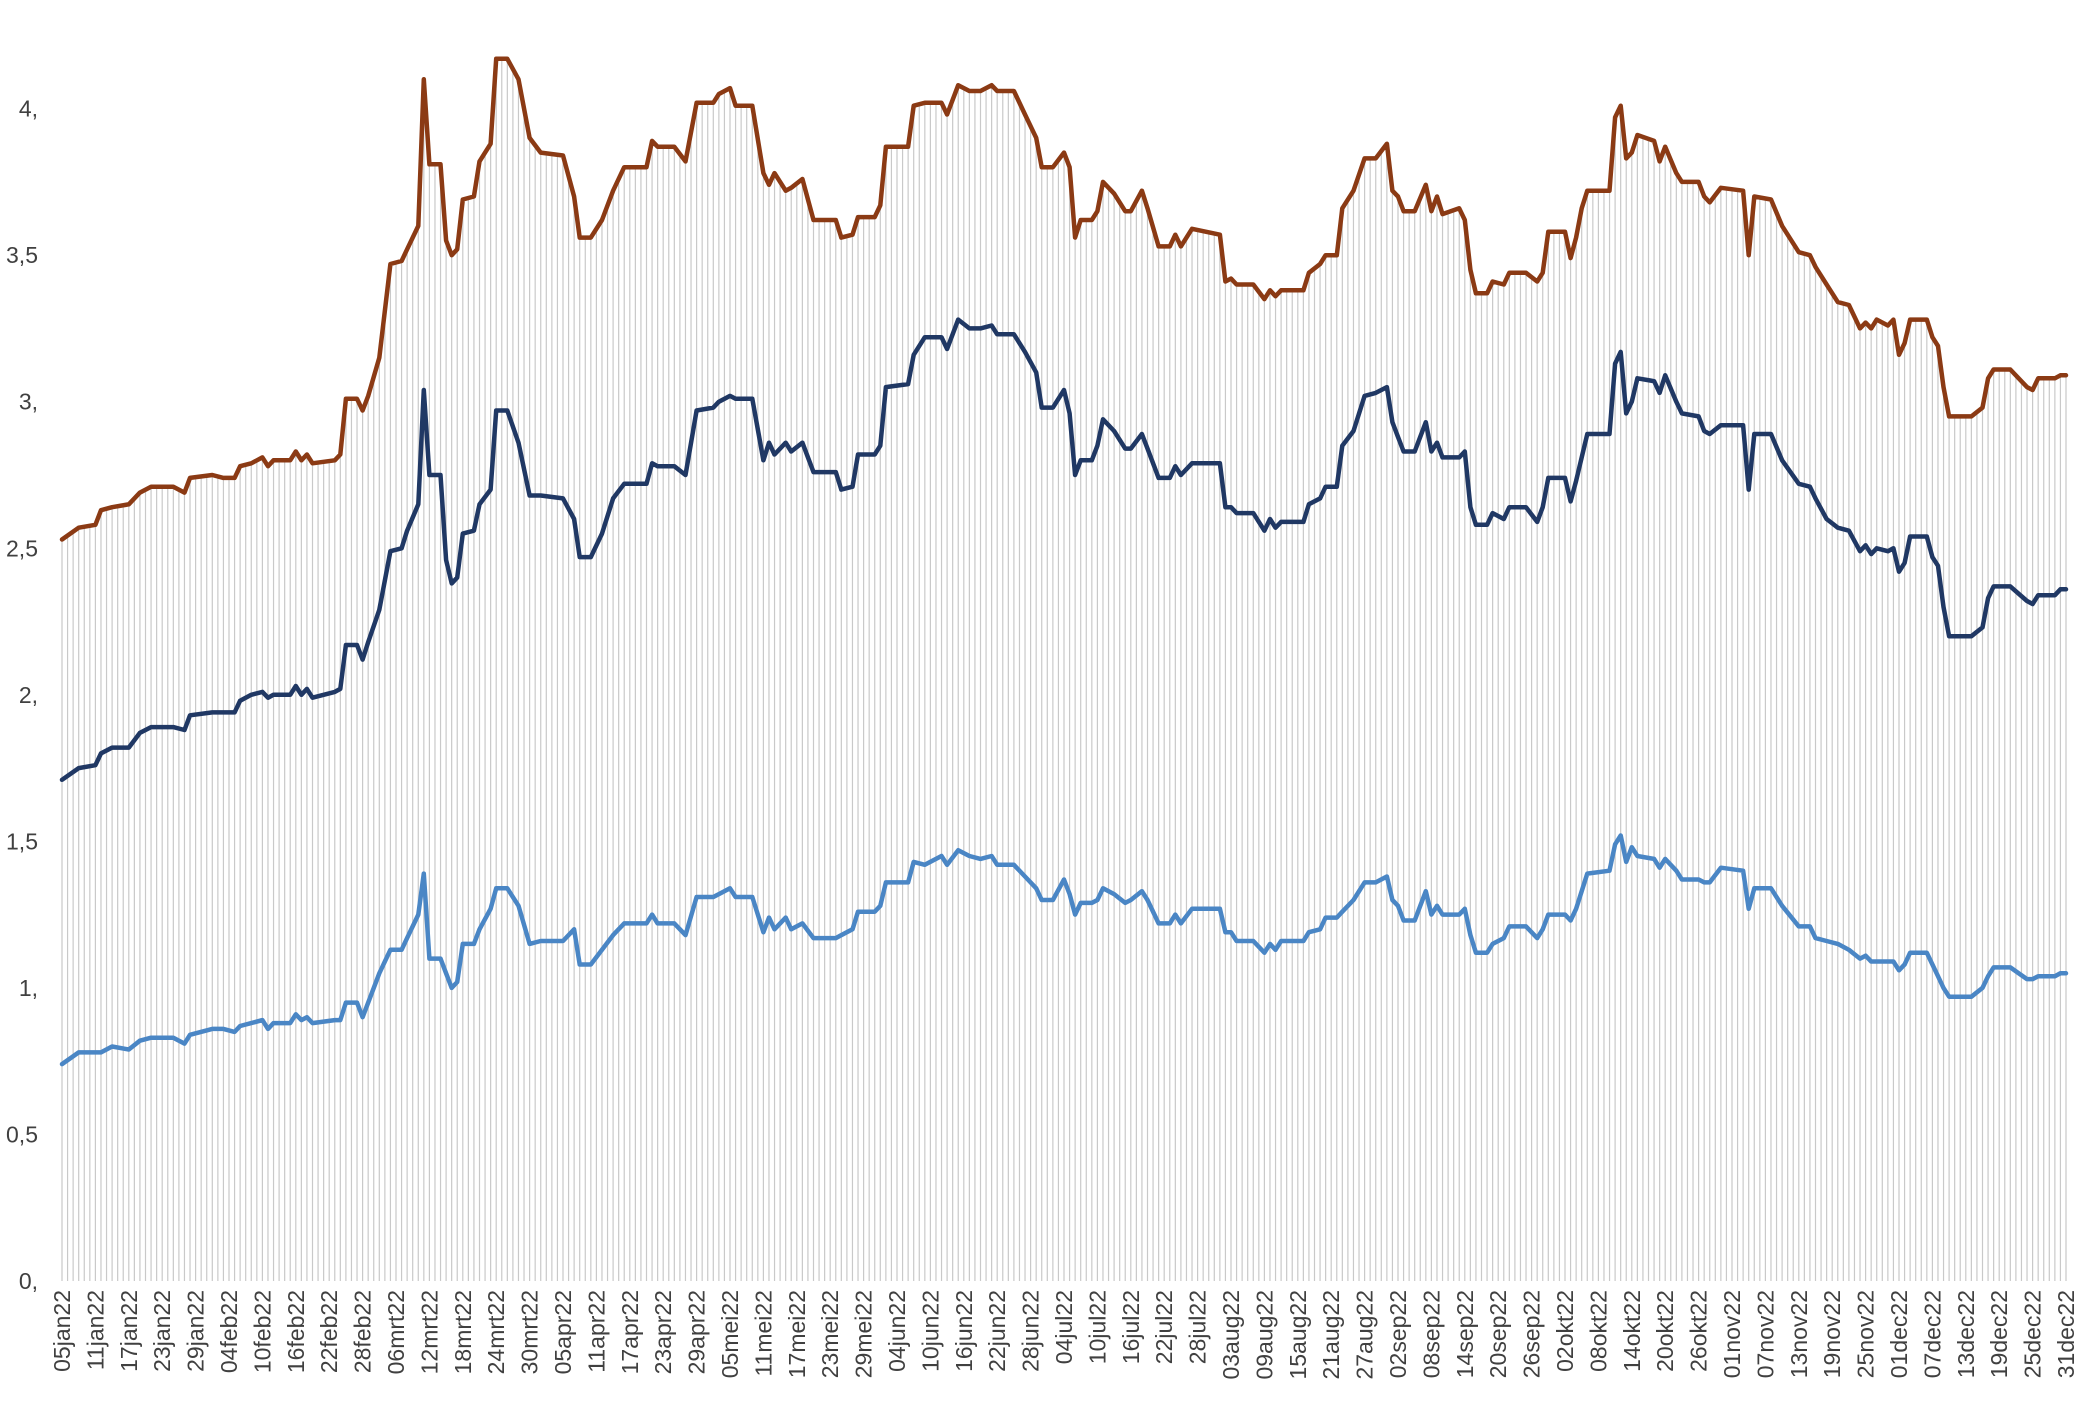 Image resolution: width=2080 pixels, height=1401 pixels. What do you see at coordinates (1899, 1334) in the screenshot?
I see `x-tick-label: 01dec22` at bounding box center [1899, 1334].